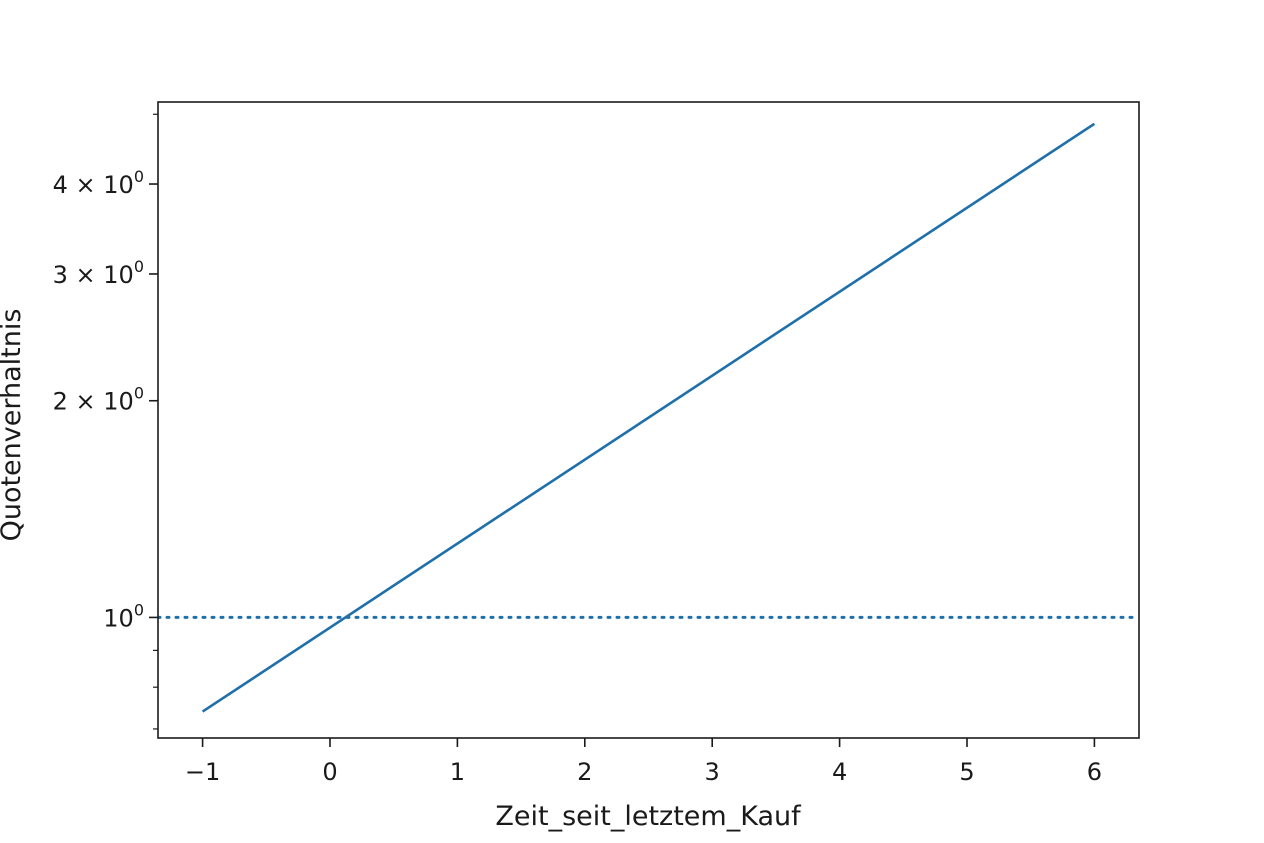 The width and height of the screenshot is (1264, 843). I want to click on x-tick-label: 4, so click(839, 772).